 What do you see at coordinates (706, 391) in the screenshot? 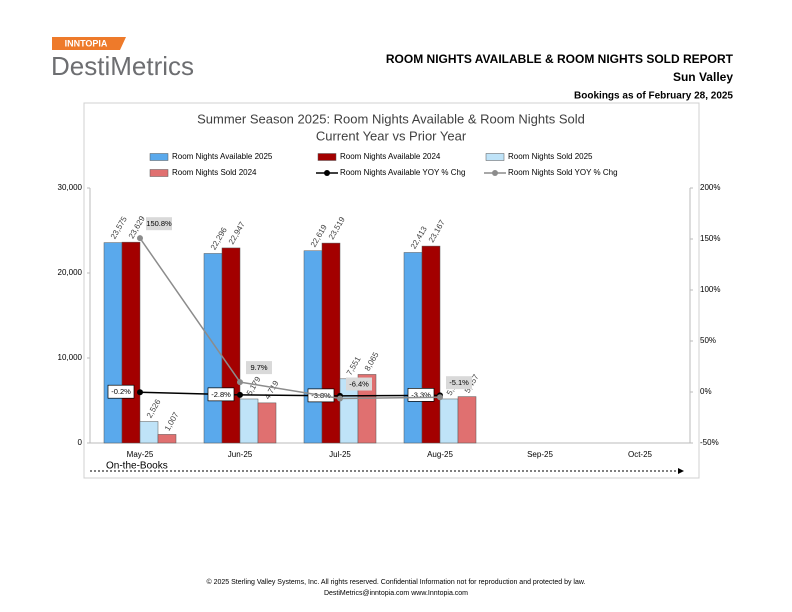
I see `y2-tick-label: 0%` at bounding box center [706, 391].